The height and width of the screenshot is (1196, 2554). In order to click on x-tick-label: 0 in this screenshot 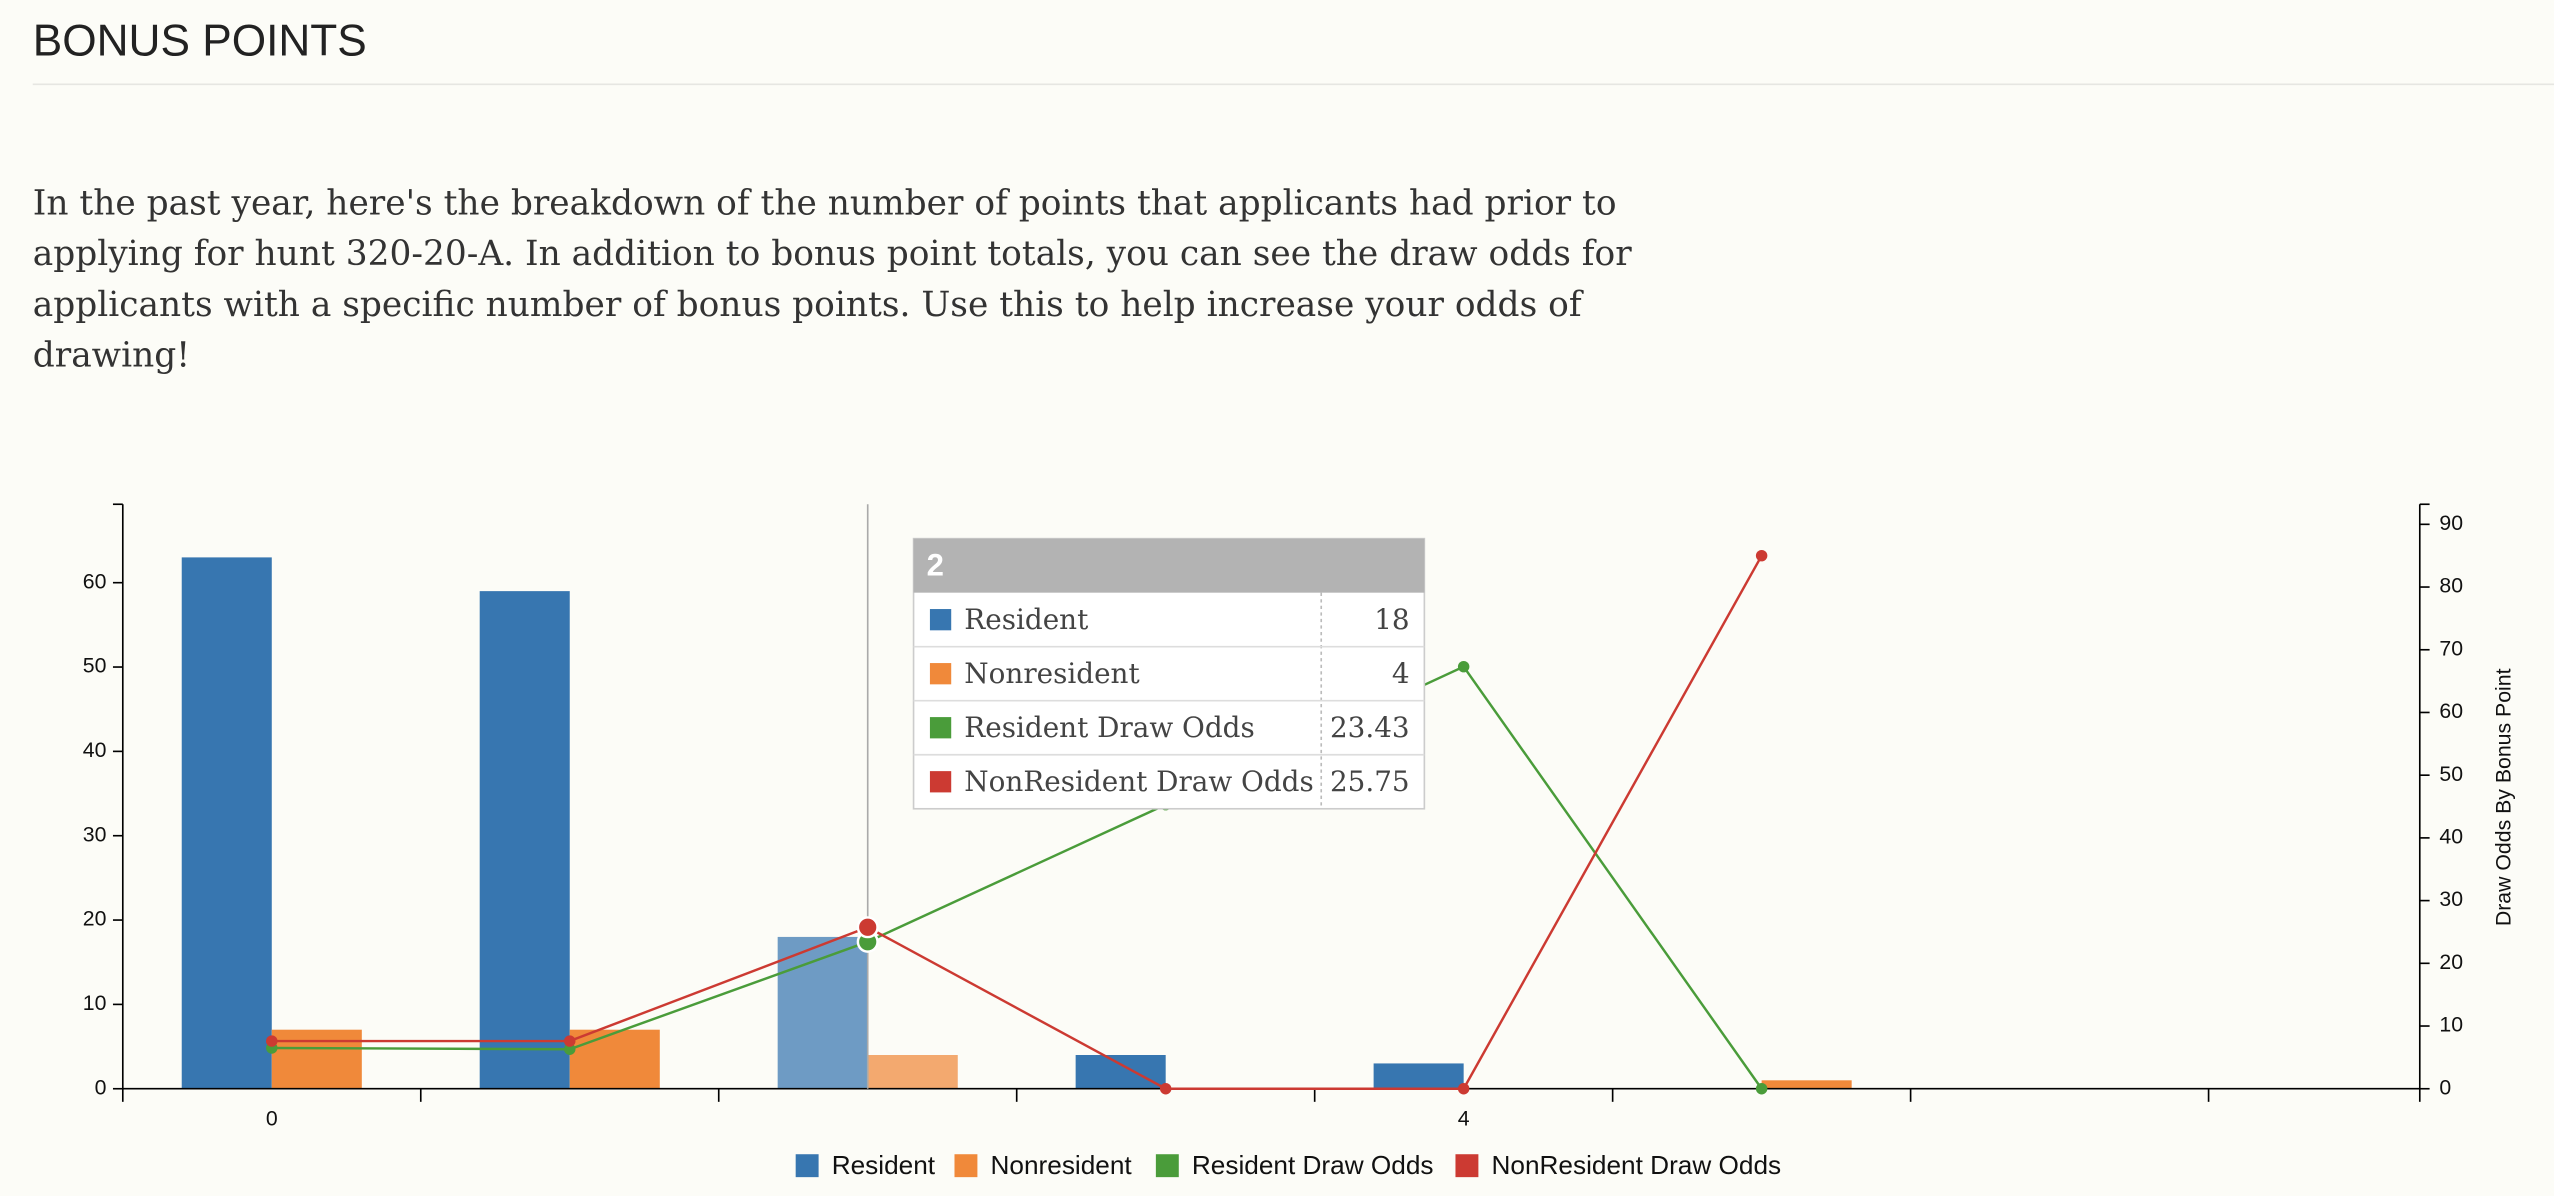, I will do `click(272, 1118)`.